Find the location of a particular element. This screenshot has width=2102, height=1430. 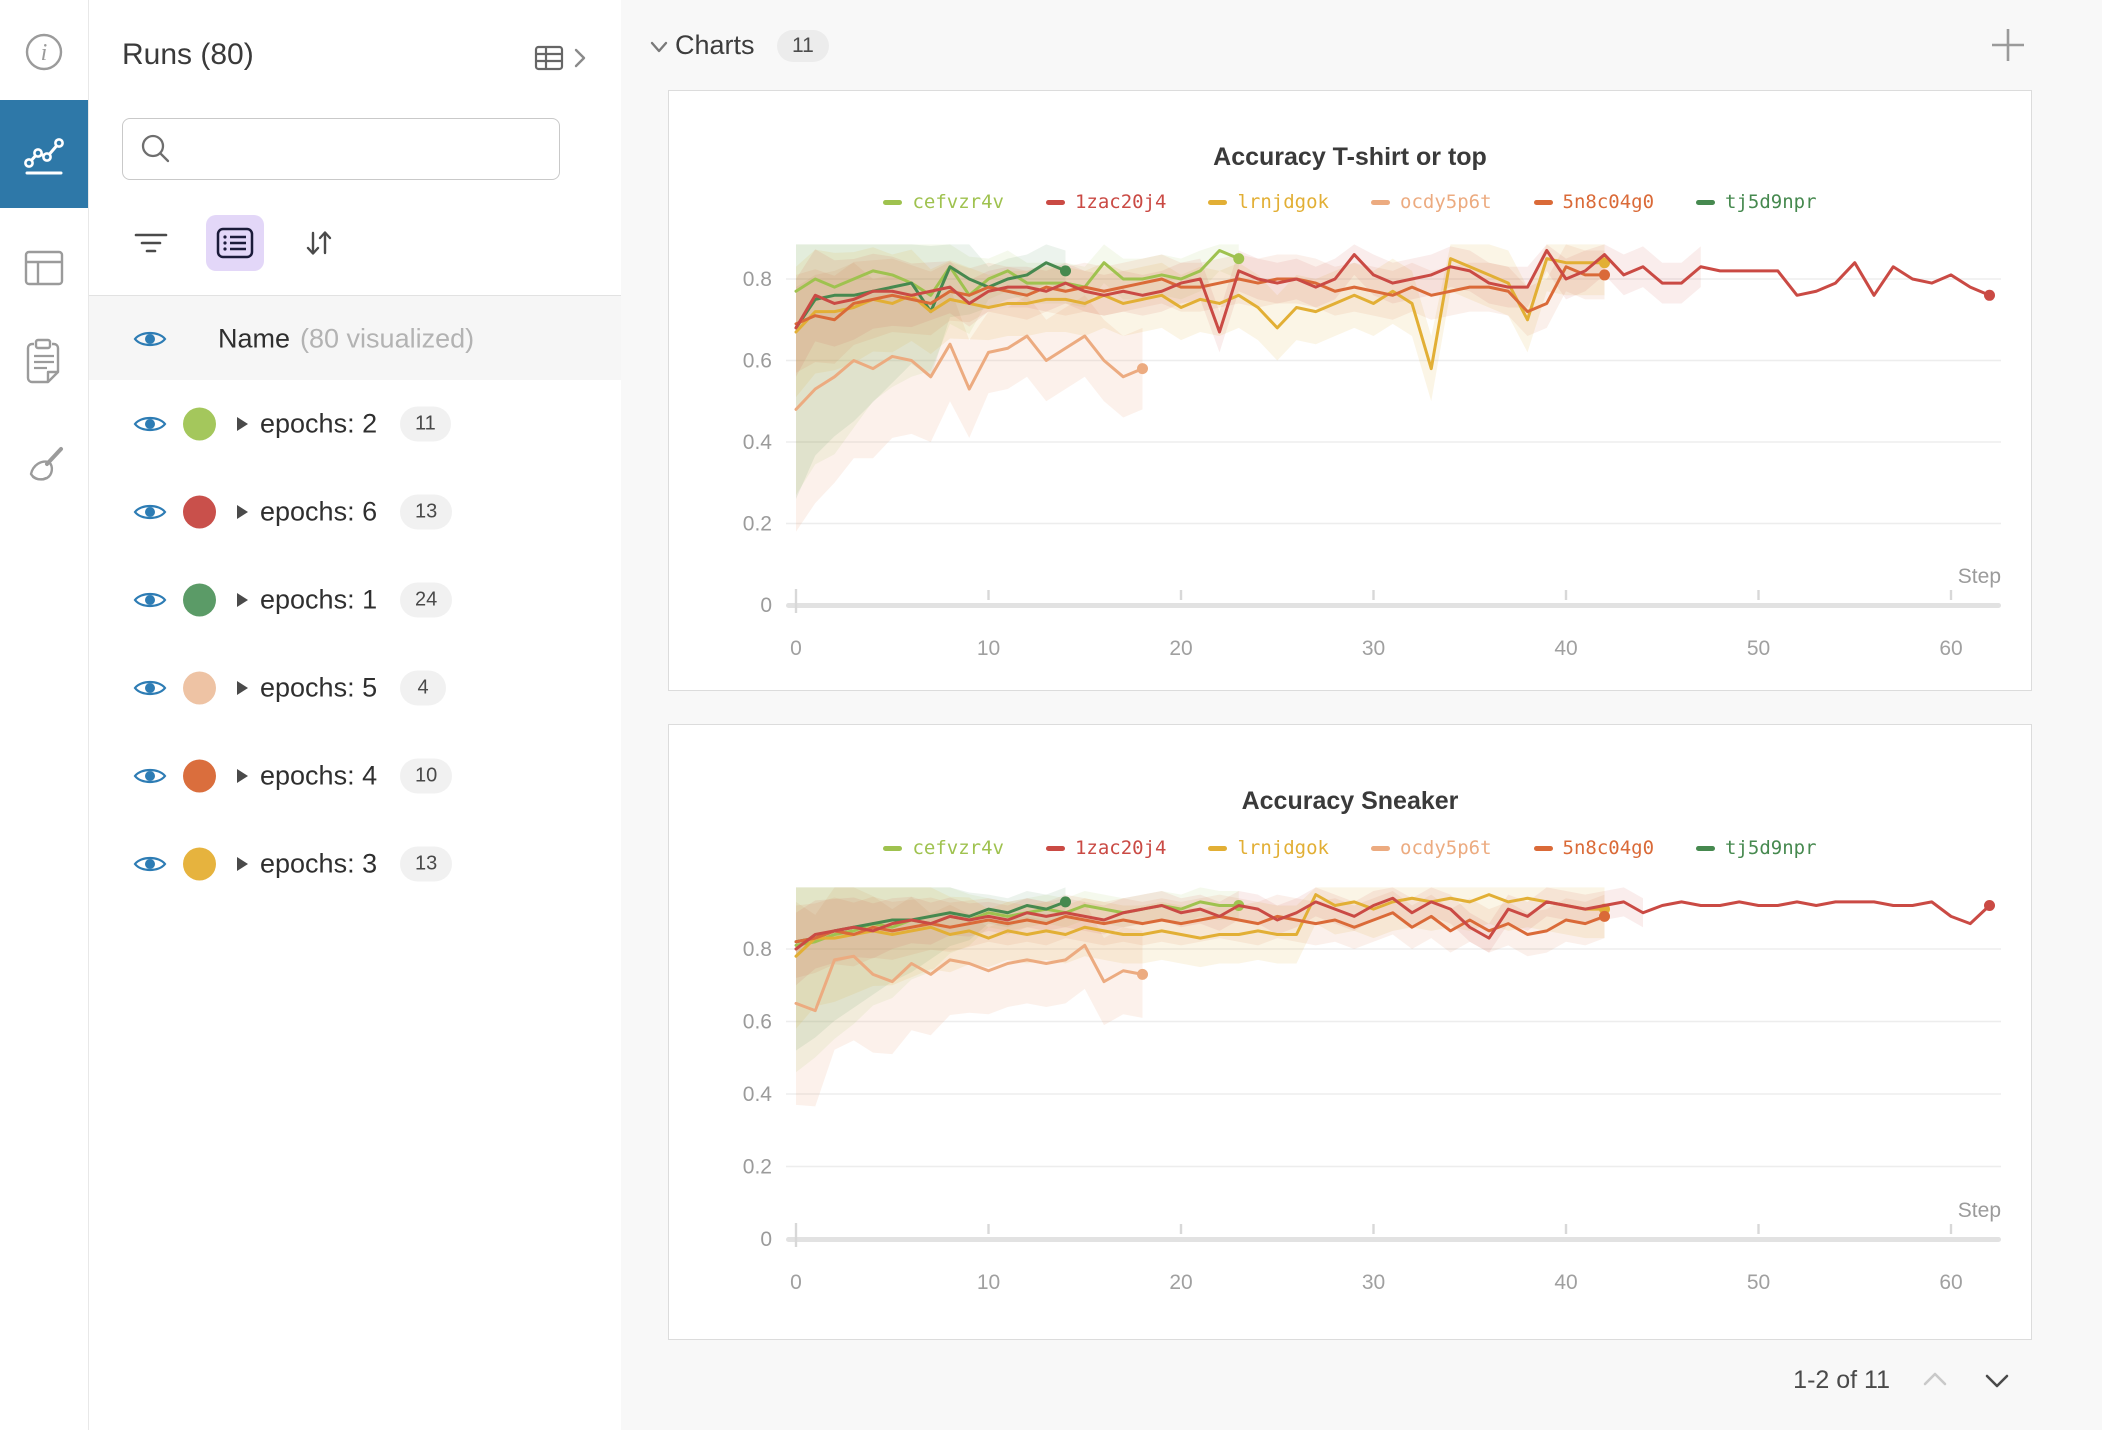

page-up-icon is located at coordinates (1935, 1380).